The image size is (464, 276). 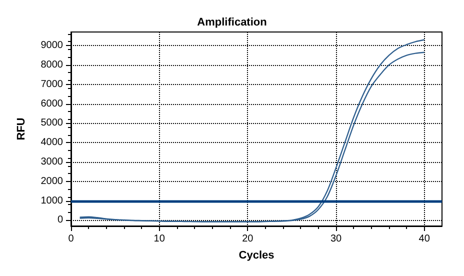 I want to click on y-tick-label: 0, so click(x=60, y=220).